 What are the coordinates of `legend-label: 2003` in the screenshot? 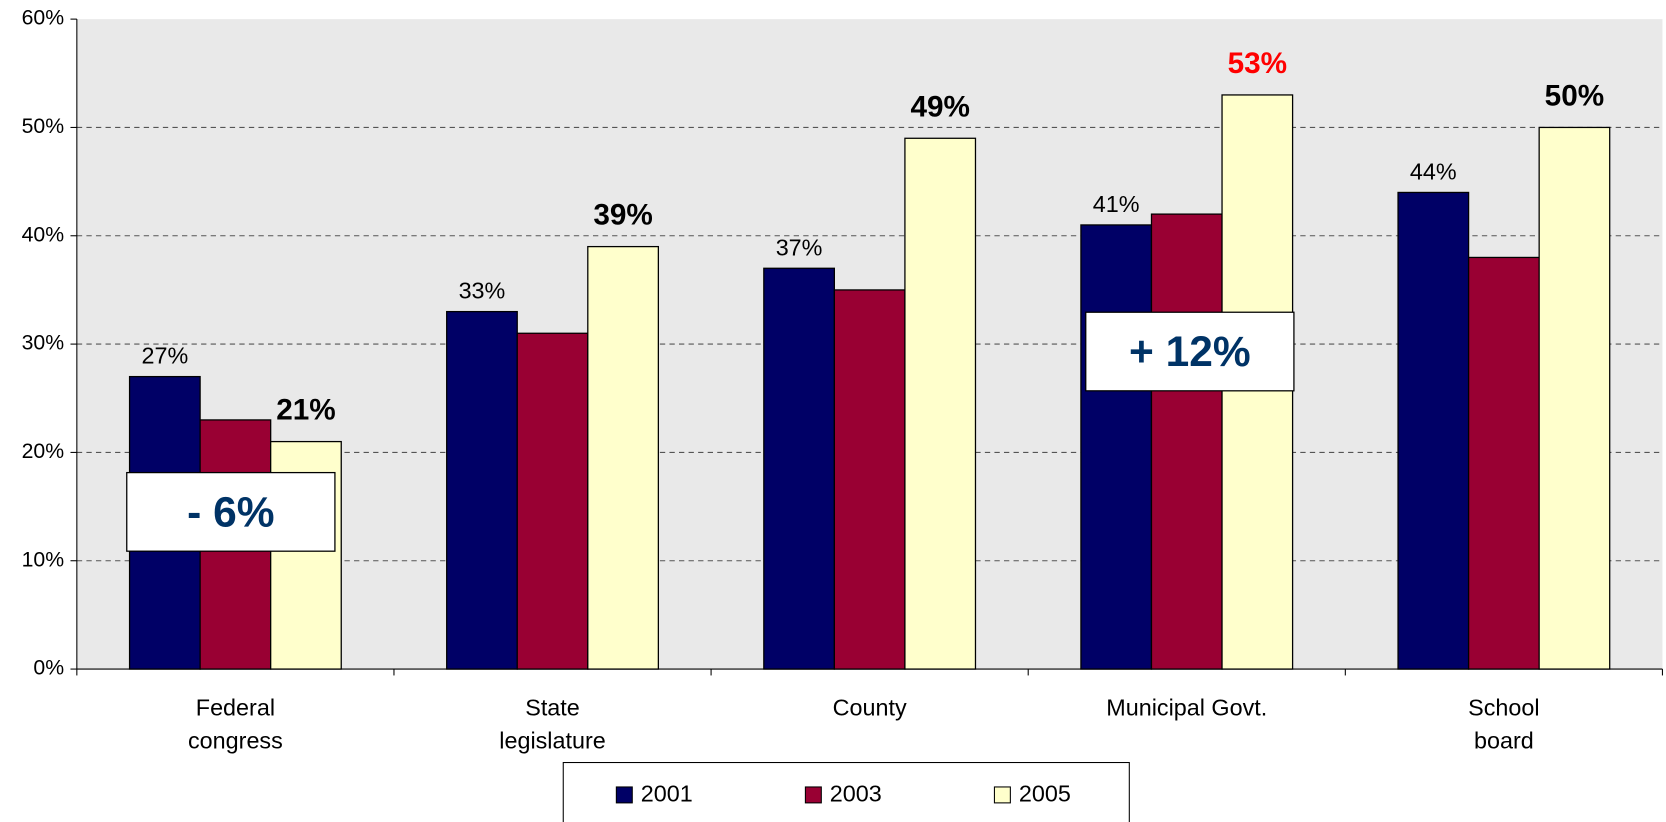 It's located at (856, 794).